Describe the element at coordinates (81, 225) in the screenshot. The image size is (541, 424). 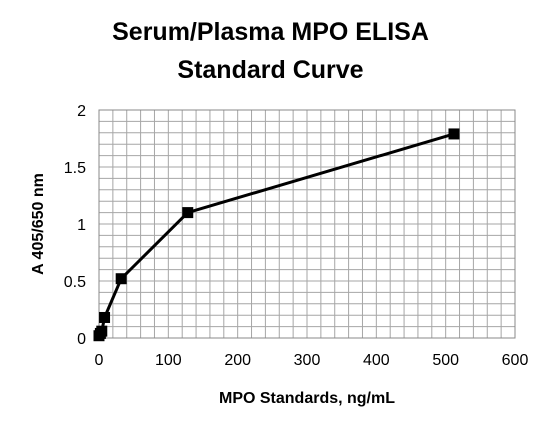
I see `y-tick-label: 1` at that location.